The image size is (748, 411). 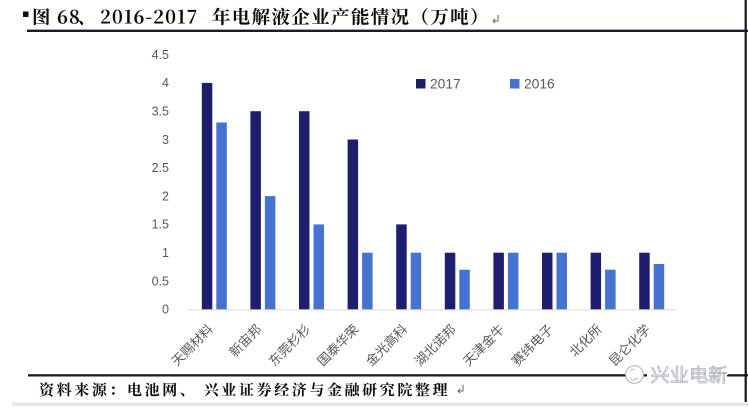 What do you see at coordinates (160, 168) in the screenshot?
I see `svg-text: 2.5` at bounding box center [160, 168].